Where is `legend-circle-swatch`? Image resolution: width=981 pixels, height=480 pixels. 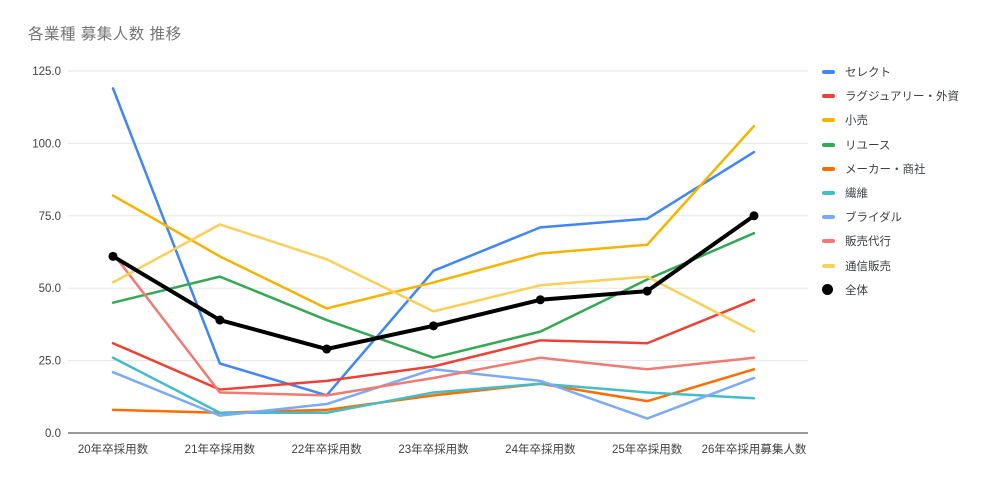
legend-circle-swatch is located at coordinates (829, 290).